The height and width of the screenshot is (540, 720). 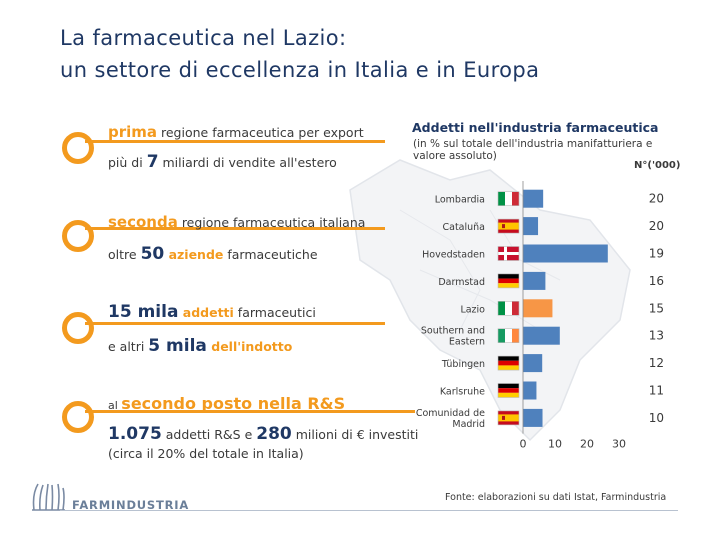 I want to click on fact-induced-num: 5 mila, so click(x=177, y=346).